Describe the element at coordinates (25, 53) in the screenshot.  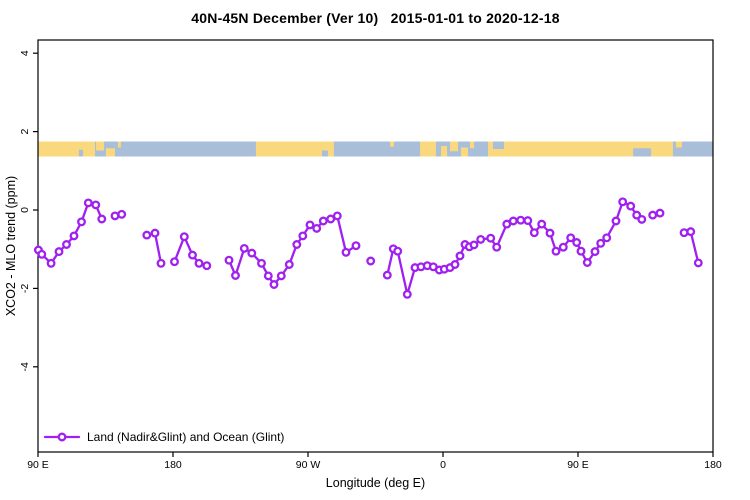
I see `y-tick-label: 4` at that location.